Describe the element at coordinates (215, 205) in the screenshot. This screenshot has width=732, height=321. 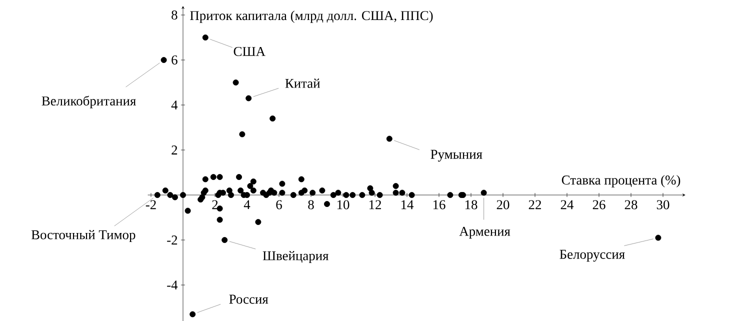
I see `x-tick-label: 2` at that location.